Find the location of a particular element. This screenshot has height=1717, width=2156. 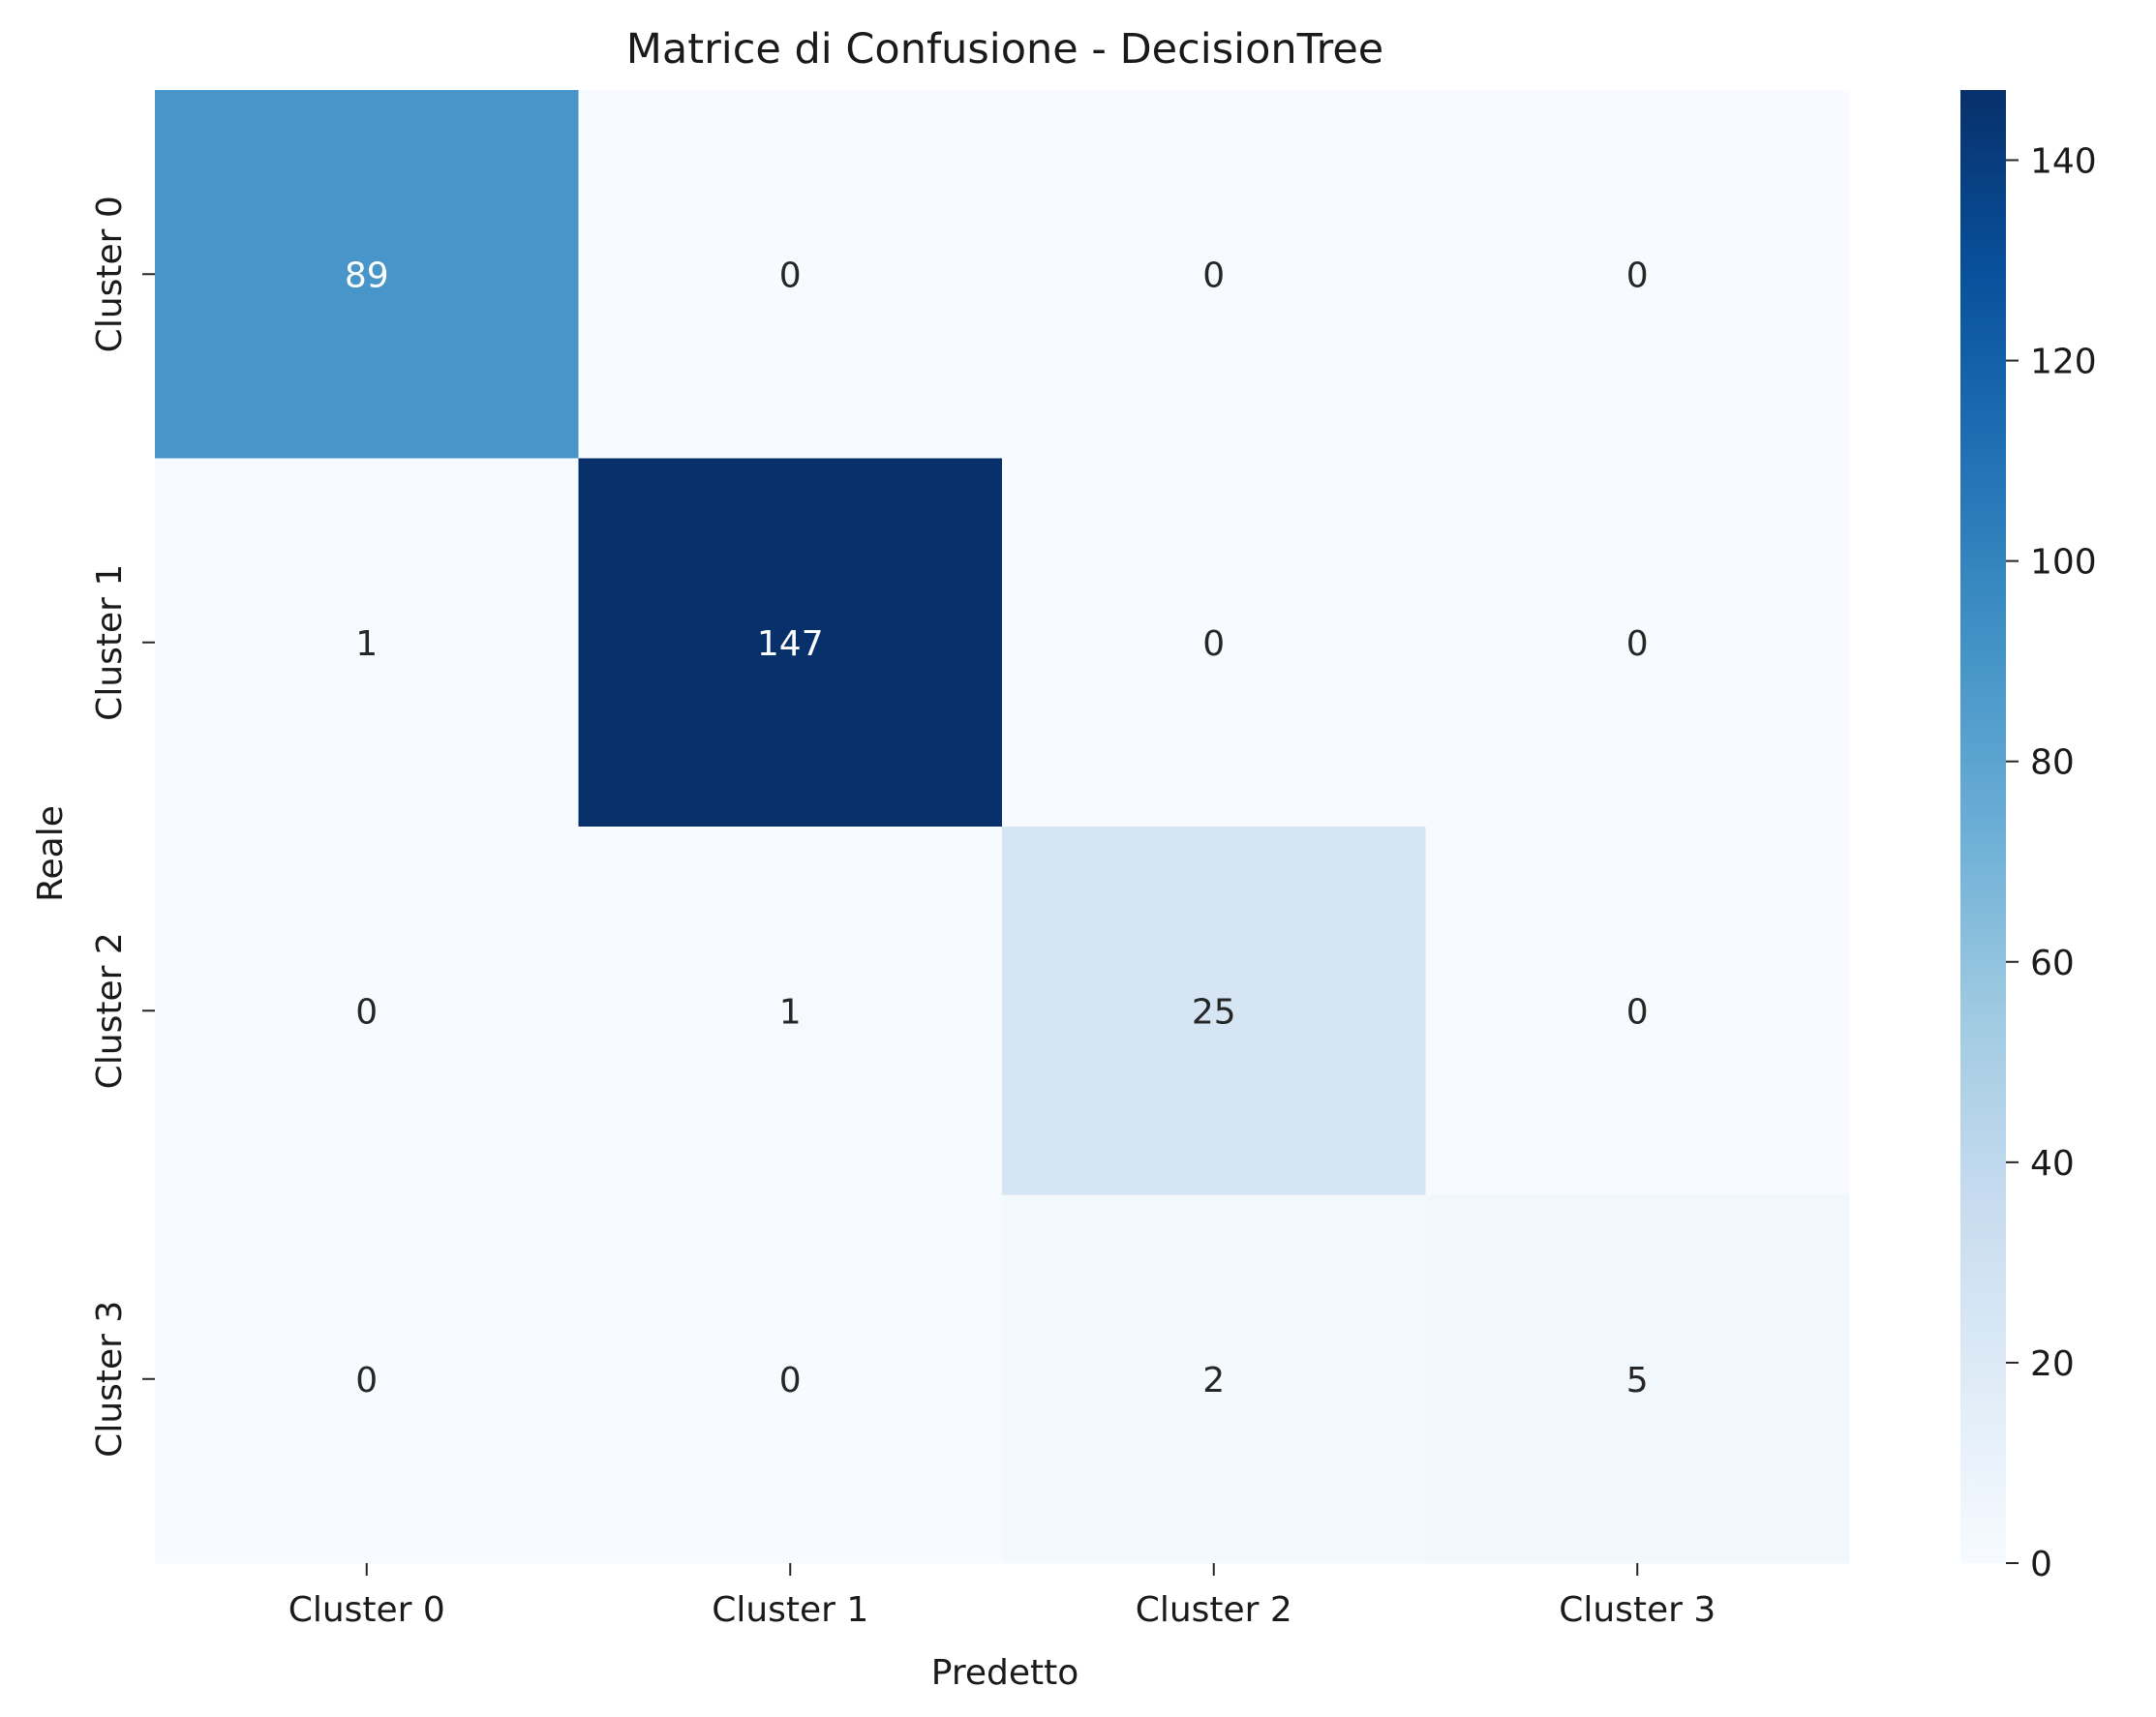

y-axis-ticks: Cluster 0 Cluster 1 Cluster 2 Cluster 3 is located at coordinates (123, 827).